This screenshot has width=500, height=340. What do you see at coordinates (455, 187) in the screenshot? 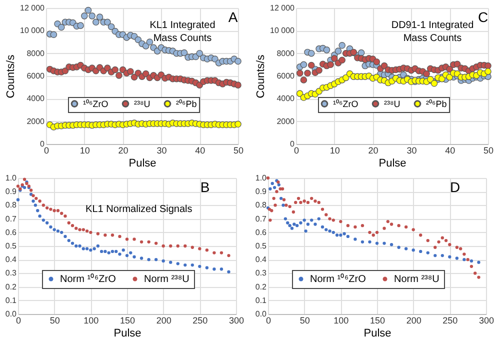
I see `annotation: D` at bounding box center [455, 187].